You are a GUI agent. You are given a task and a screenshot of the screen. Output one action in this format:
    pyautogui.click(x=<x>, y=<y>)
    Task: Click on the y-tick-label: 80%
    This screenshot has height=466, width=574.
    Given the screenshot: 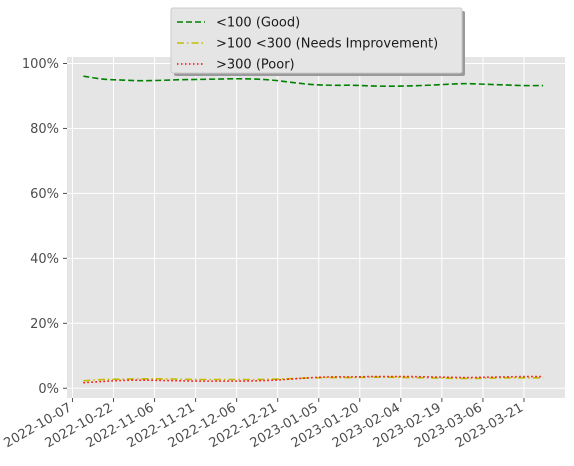 What is the action you would take?
    pyautogui.click(x=44, y=129)
    